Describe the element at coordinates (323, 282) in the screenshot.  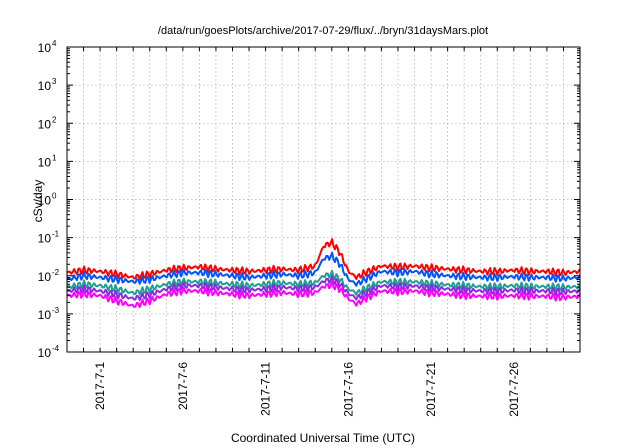
I see `series-line-teal` at that location.